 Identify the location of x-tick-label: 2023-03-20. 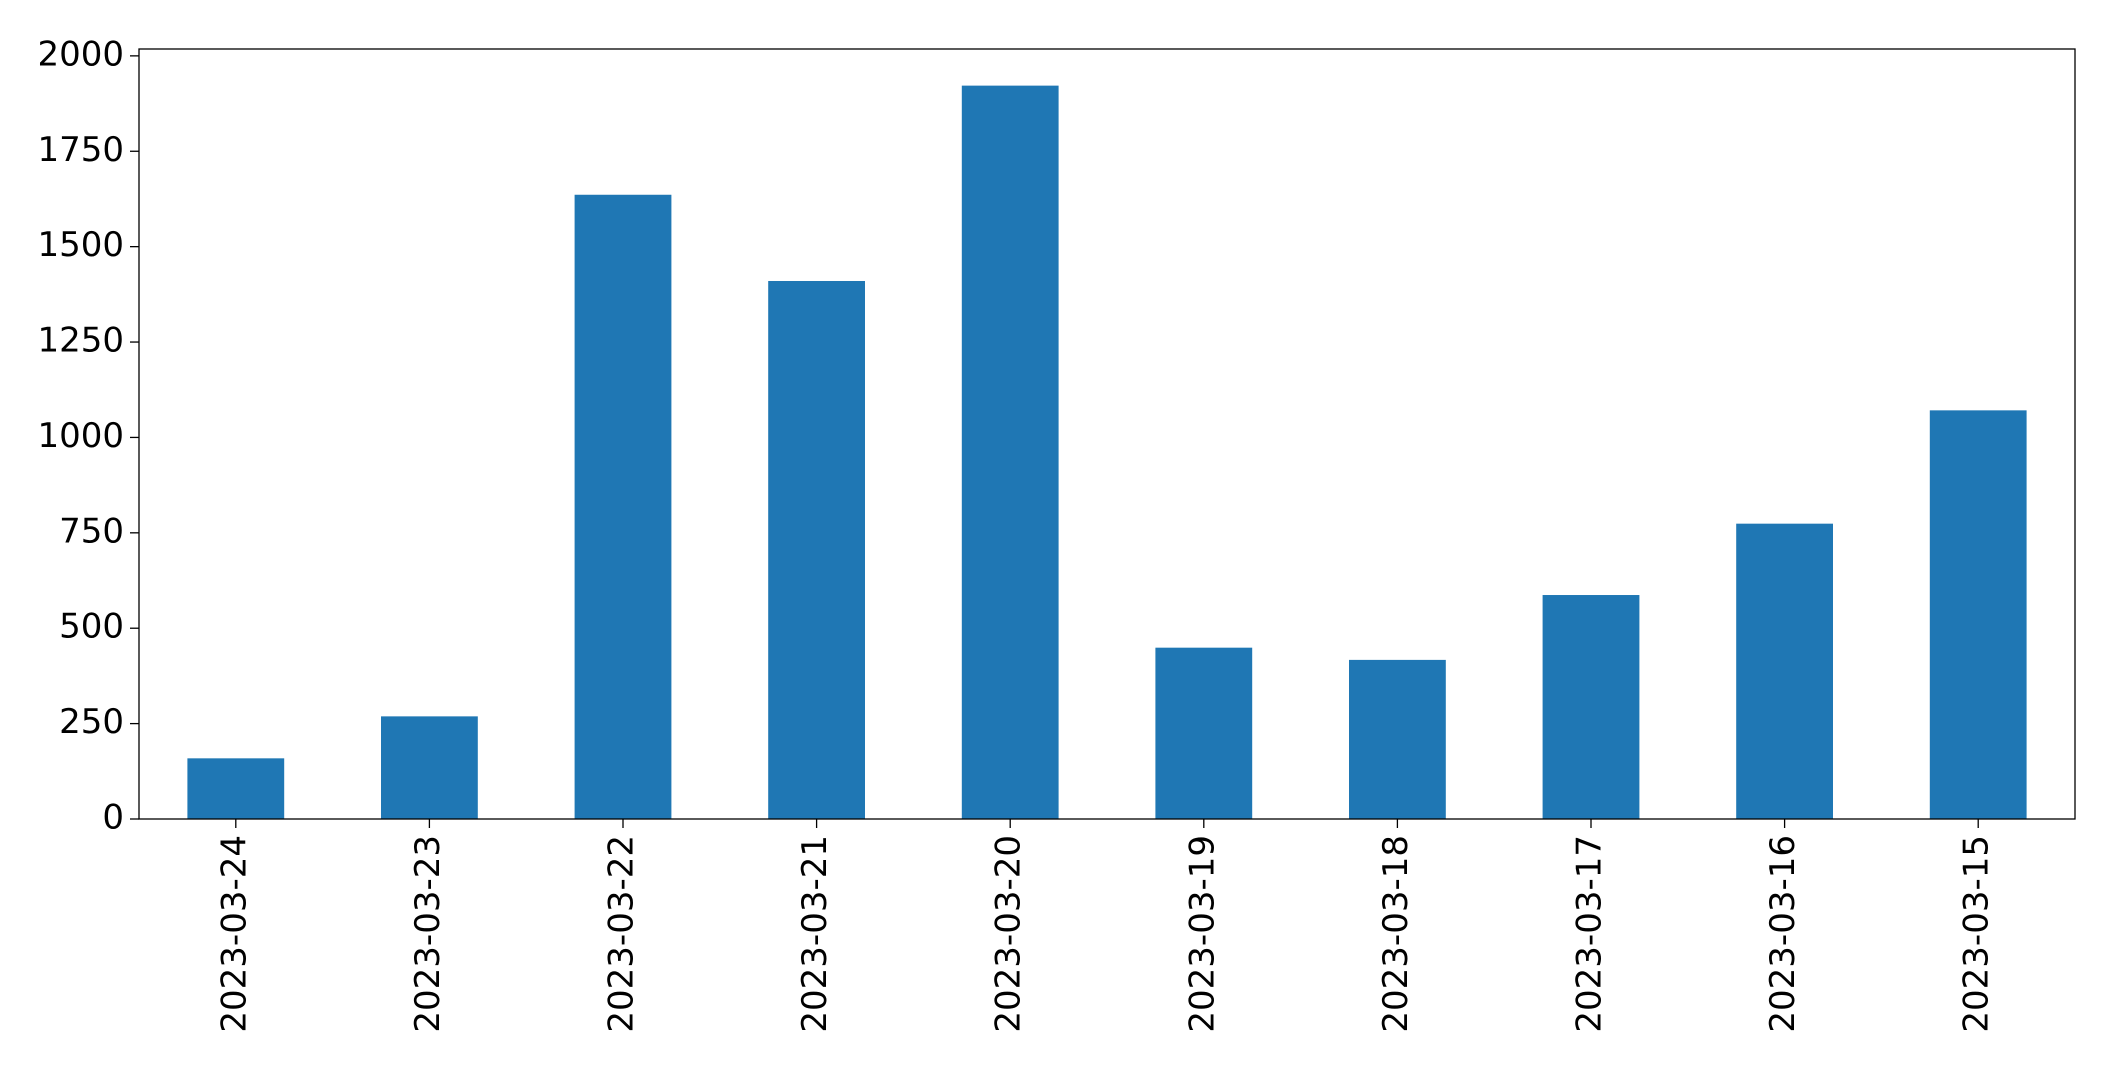
(1009, 934).